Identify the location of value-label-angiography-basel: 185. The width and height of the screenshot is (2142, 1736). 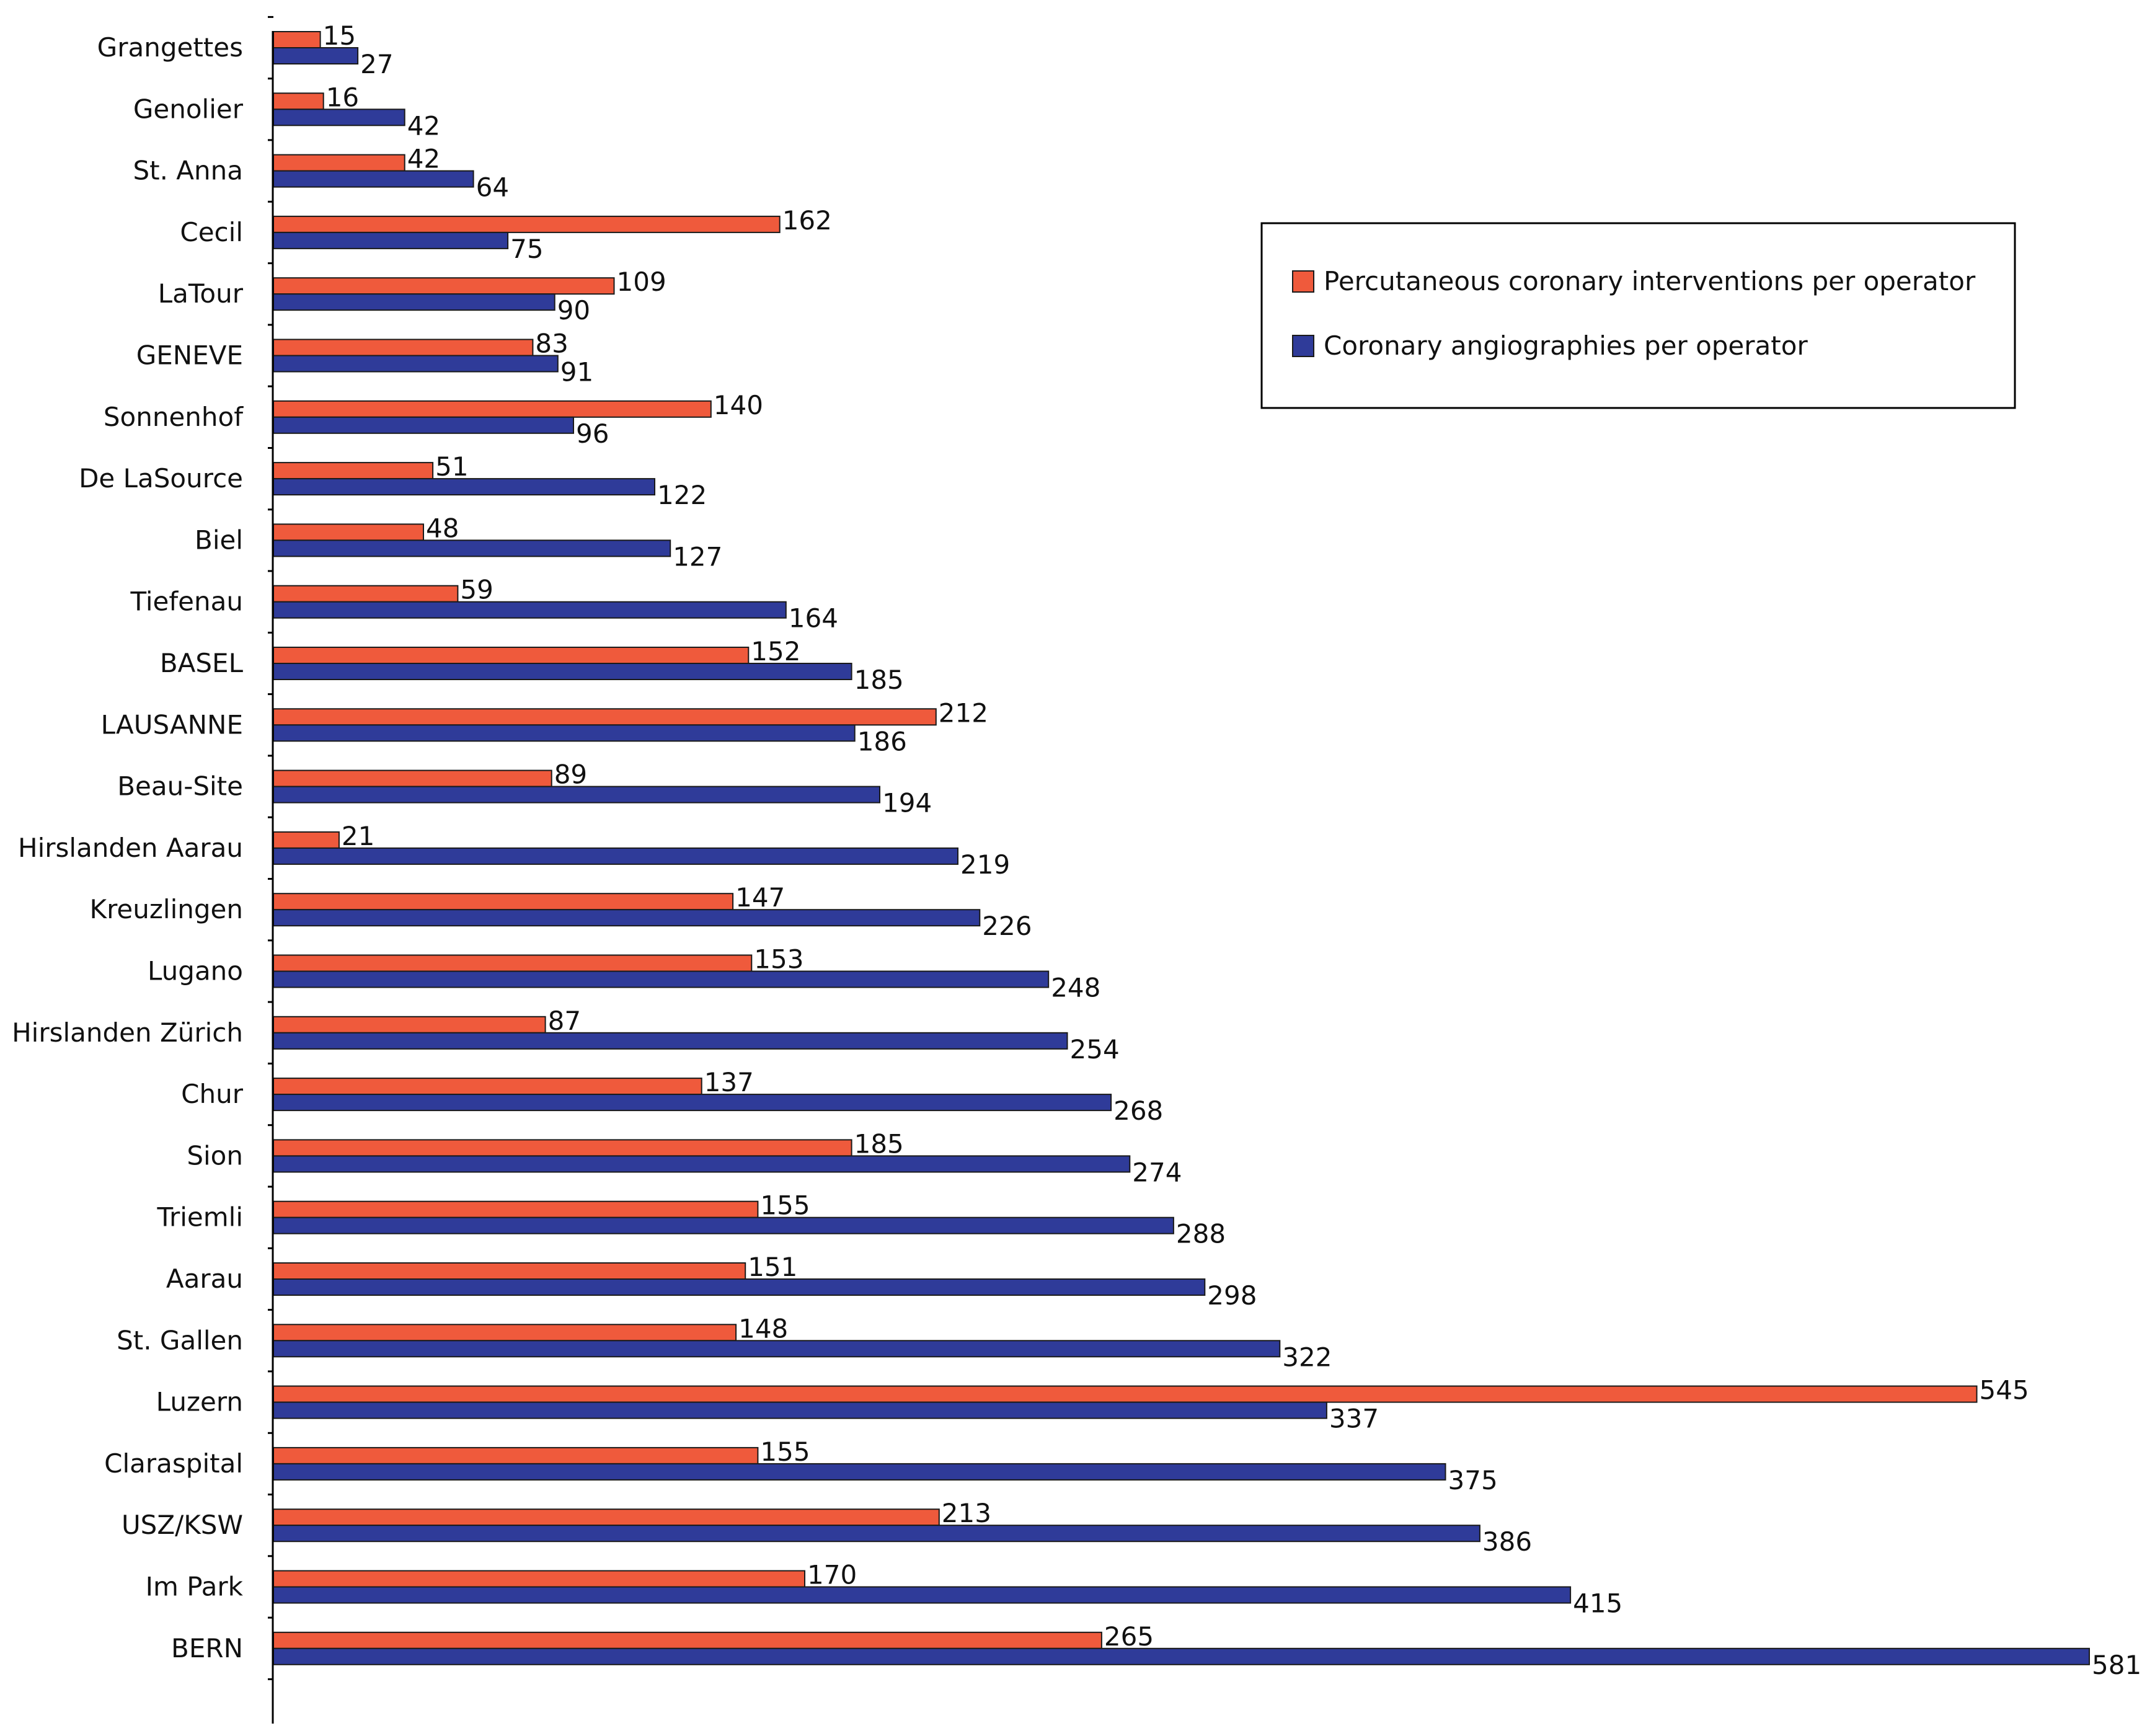
(879, 680).